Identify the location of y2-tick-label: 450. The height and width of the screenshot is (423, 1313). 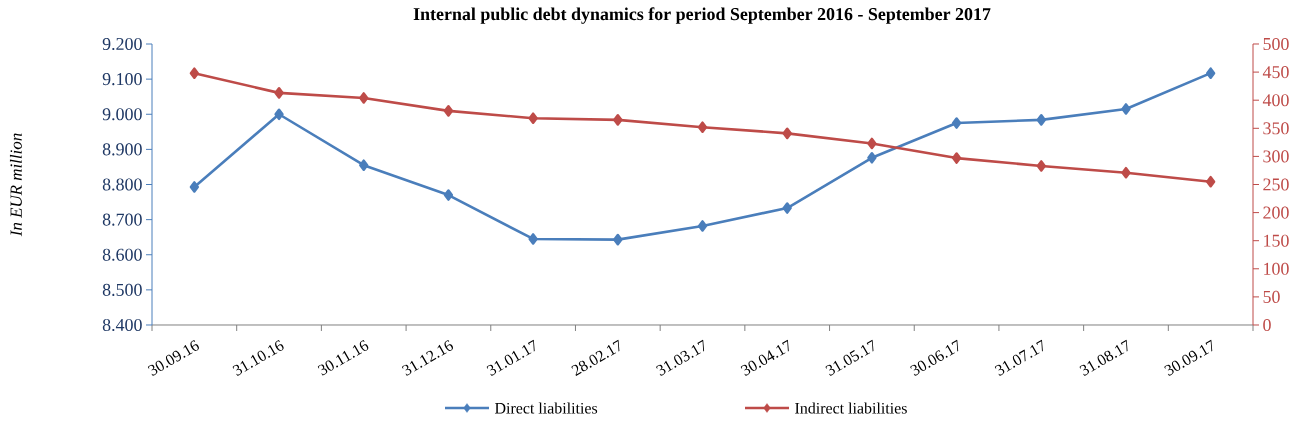
(1275, 72).